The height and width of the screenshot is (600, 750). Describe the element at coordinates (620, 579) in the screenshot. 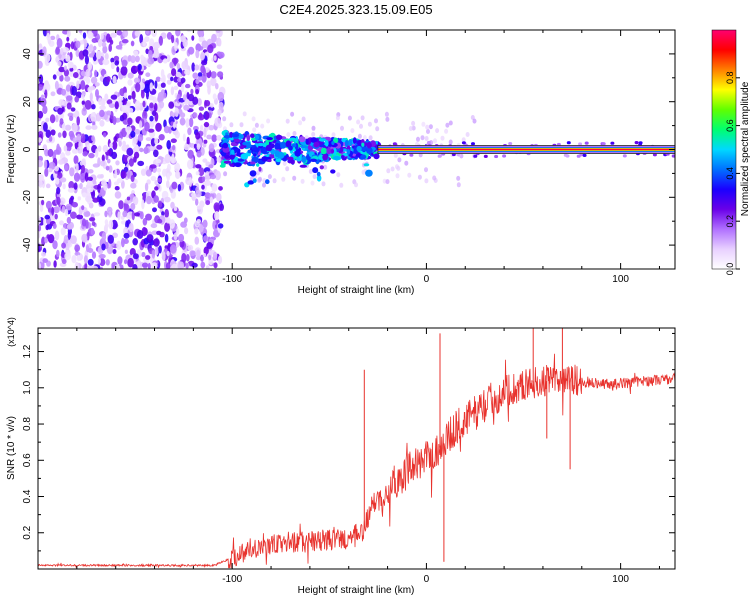

I see `x-tick-label: 100` at that location.